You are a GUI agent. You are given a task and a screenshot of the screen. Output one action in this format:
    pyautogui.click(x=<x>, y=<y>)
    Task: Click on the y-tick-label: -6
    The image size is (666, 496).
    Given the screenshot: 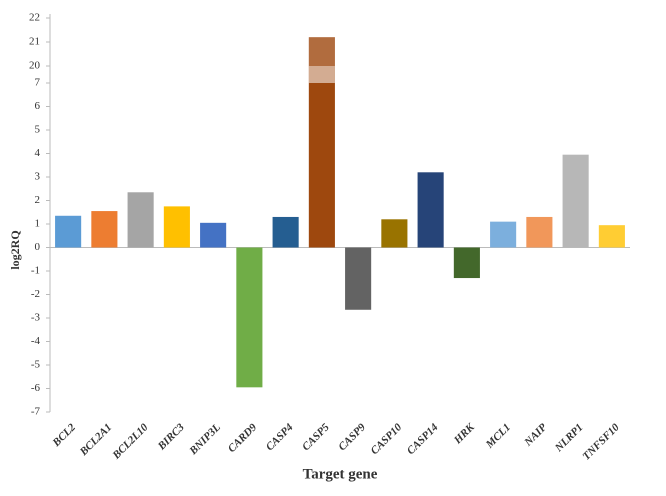 What is the action you would take?
    pyautogui.click(x=36, y=388)
    